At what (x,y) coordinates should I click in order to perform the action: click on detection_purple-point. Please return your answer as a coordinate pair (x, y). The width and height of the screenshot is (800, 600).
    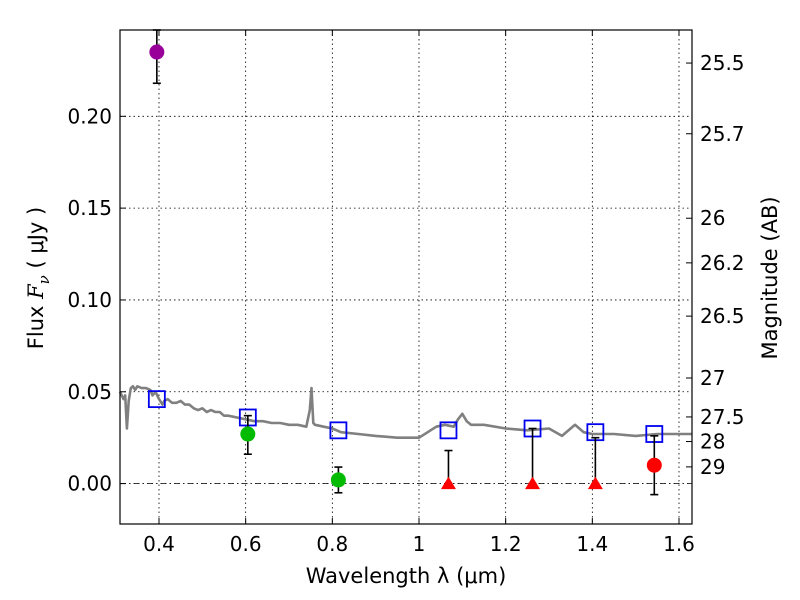
    Looking at the image, I should click on (157, 52).